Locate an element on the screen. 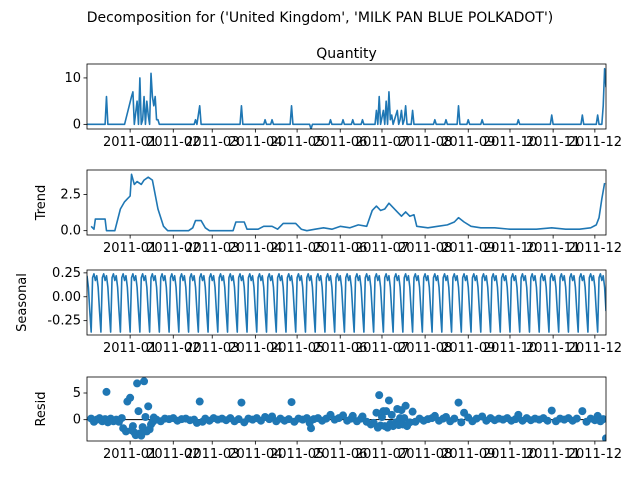 The width and height of the screenshot is (640, 480). y-tick-label: 0.25 is located at coordinates (66, 273).